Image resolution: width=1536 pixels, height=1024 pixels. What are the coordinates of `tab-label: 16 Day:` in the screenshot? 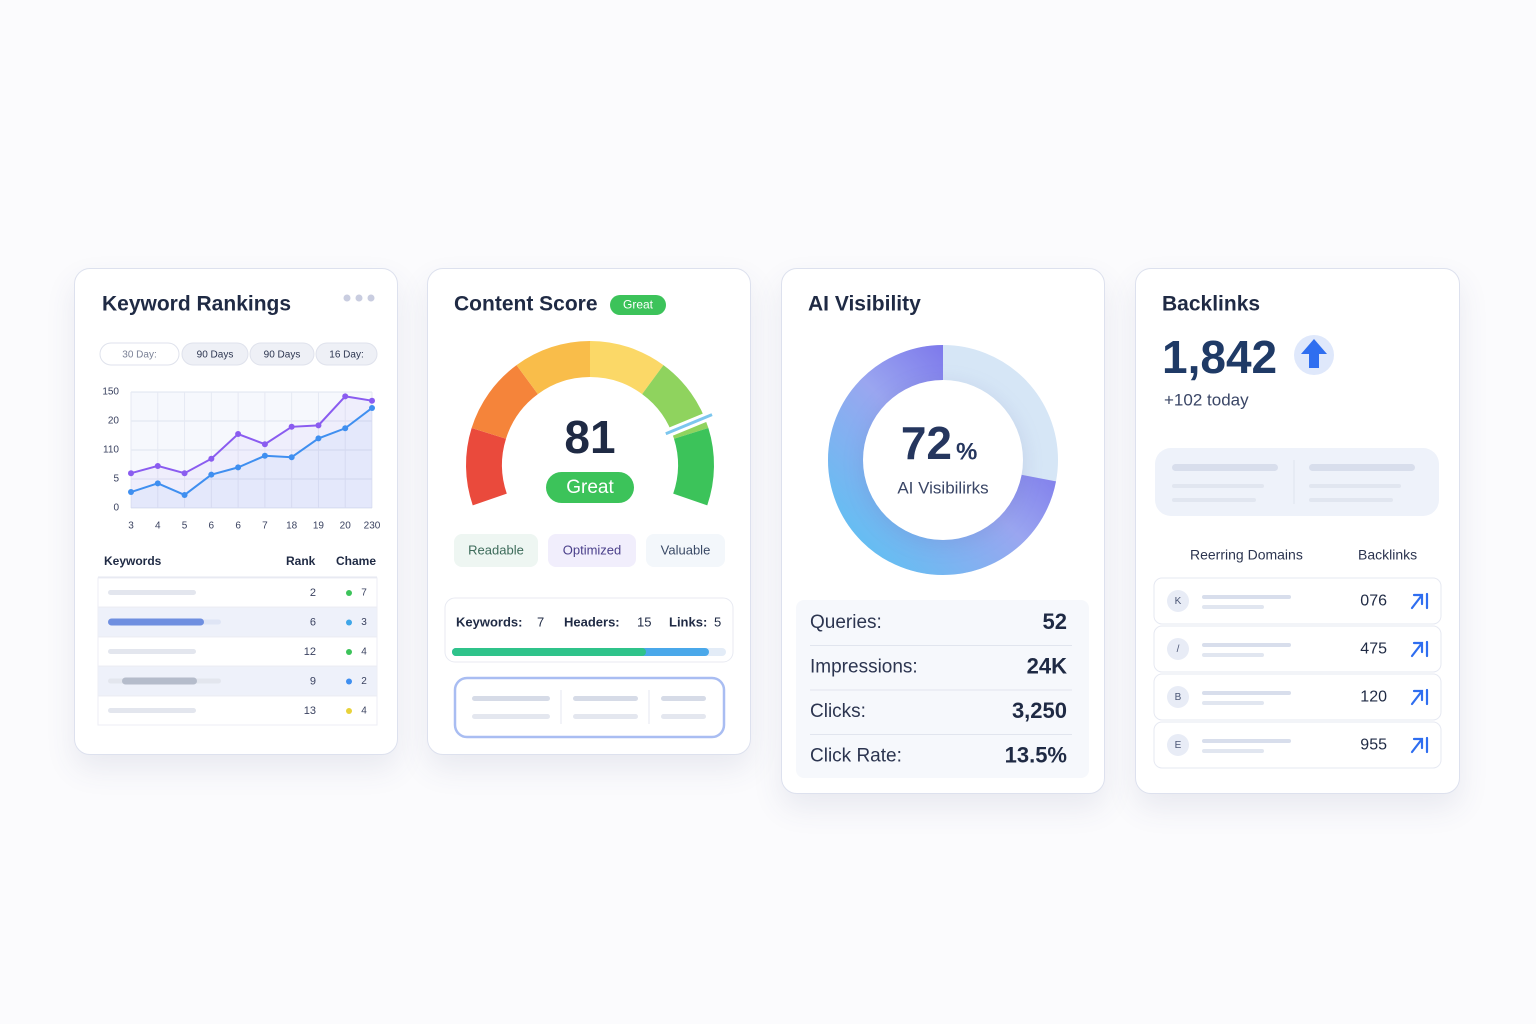 It's located at (346, 355).